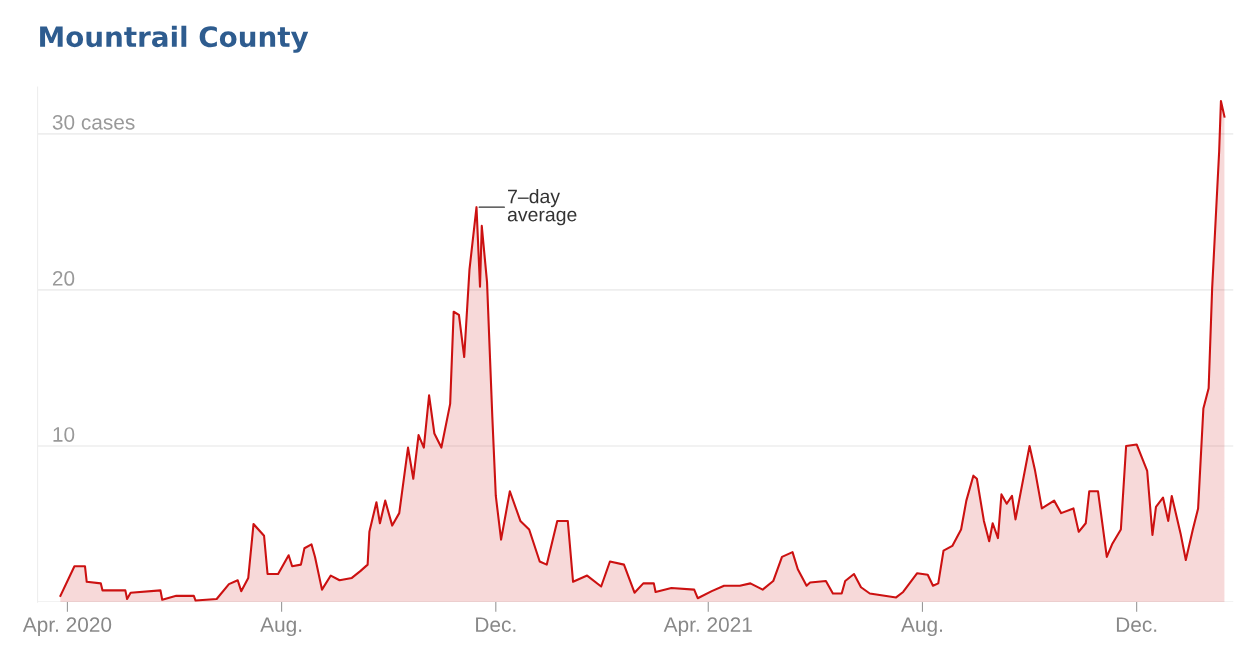 This screenshot has width=1252, height=669. What do you see at coordinates (64, 434) in the screenshot?
I see `y-tick-label: 10` at bounding box center [64, 434].